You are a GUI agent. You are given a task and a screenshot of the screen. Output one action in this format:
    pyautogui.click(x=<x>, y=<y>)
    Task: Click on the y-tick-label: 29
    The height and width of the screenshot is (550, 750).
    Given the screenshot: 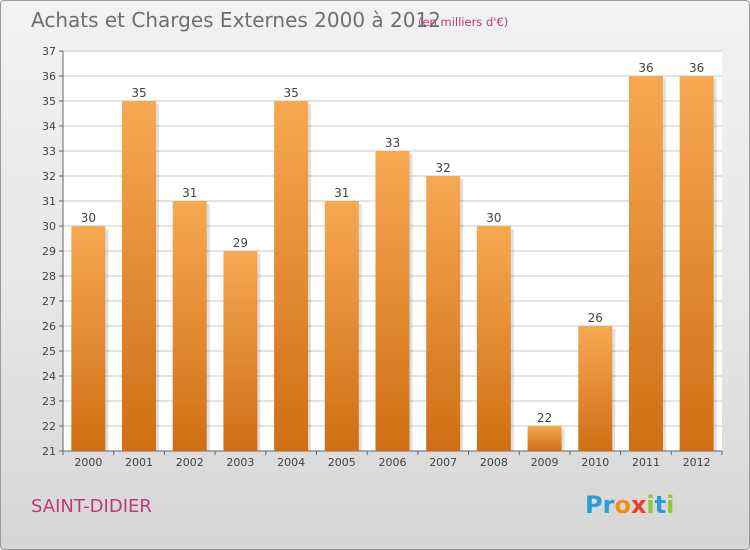 What is the action you would take?
    pyautogui.click(x=49, y=251)
    